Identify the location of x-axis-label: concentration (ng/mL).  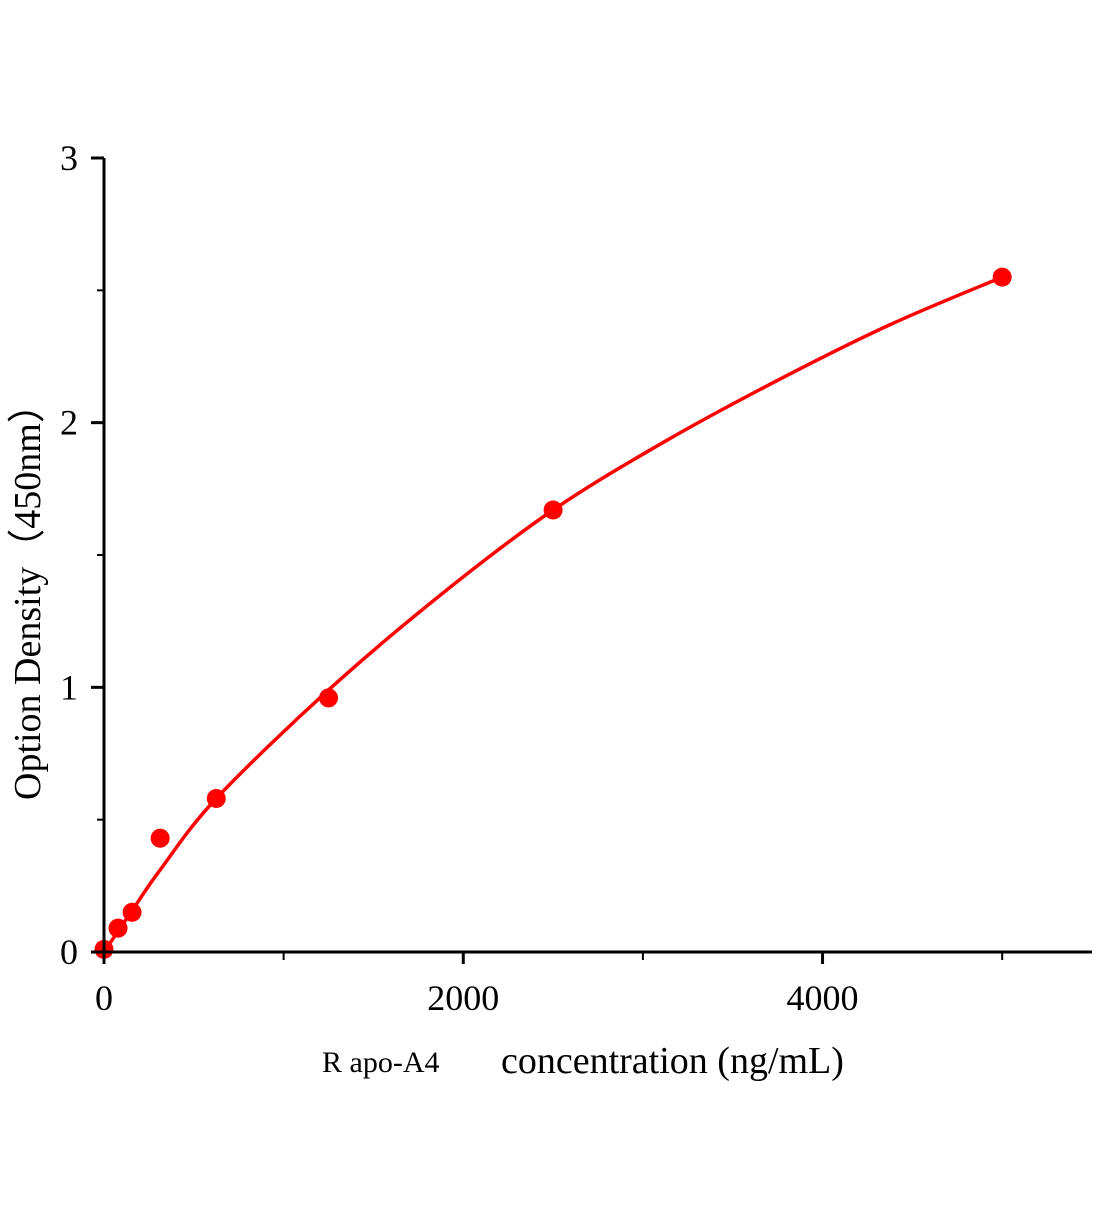
(672, 1061).